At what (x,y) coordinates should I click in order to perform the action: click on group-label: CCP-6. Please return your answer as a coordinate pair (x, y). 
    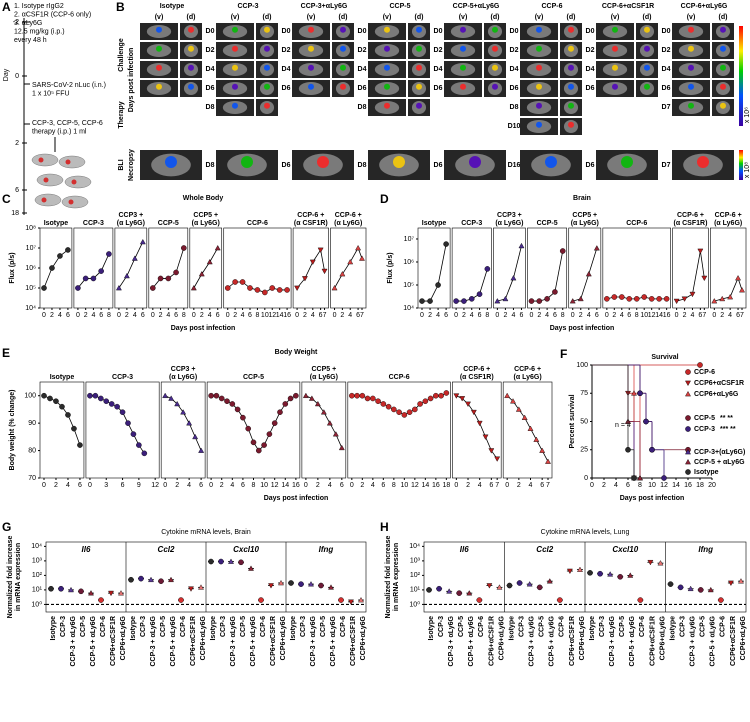
    Looking at the image, I should click on (103, 626).